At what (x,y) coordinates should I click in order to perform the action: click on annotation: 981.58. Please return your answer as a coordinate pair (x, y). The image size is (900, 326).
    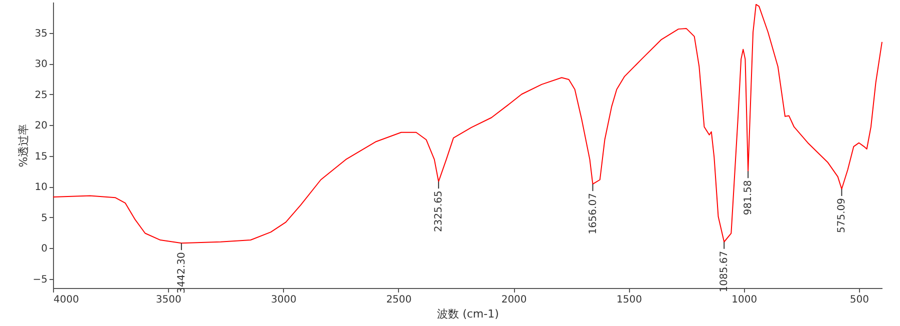
    Looking at the image, I should click on (748, 198).